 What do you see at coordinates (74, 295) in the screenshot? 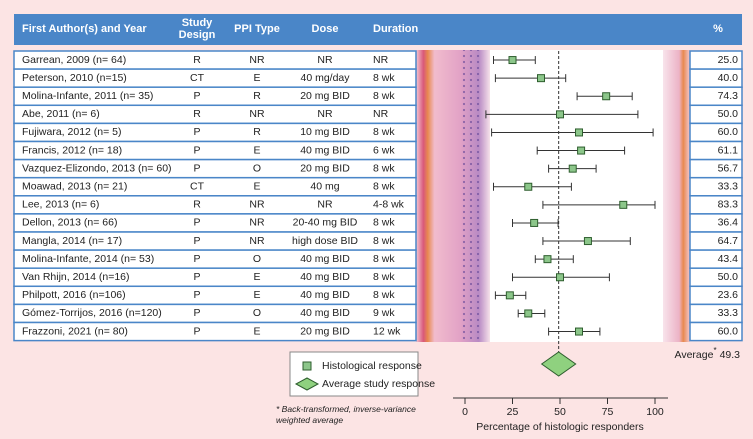
I see `cell: Philpott, 2016 (n=106)` at bounding box center [74, 295].